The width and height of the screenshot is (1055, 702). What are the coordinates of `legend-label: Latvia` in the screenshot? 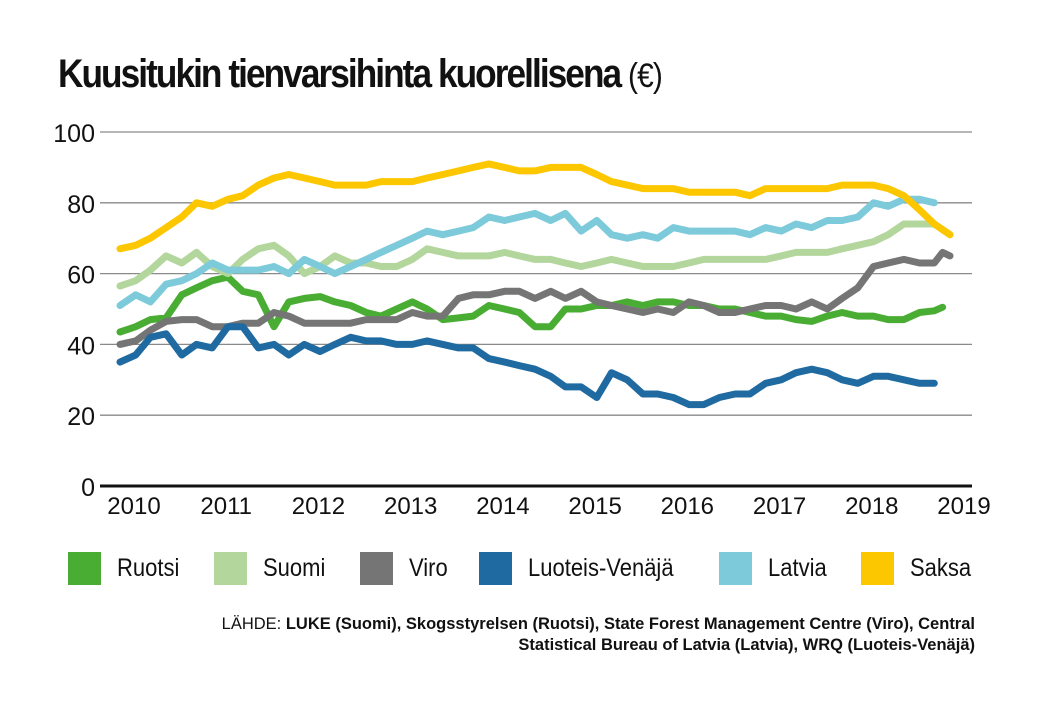 It's located at (797, 568).